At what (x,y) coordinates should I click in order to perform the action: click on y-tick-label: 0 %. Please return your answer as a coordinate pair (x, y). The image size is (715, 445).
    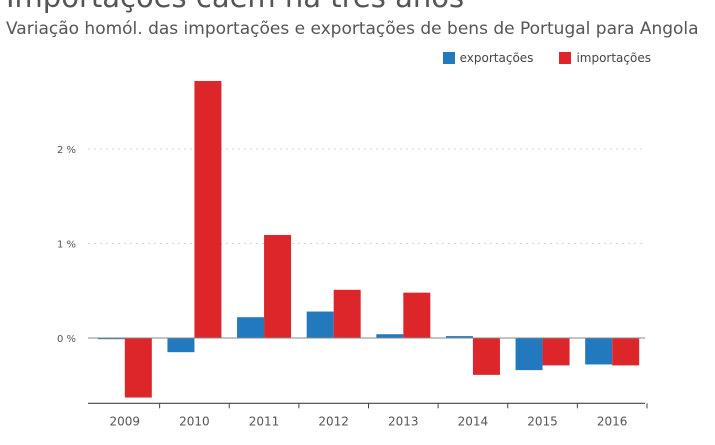
    Looking at the image, I should click on (66, 339).